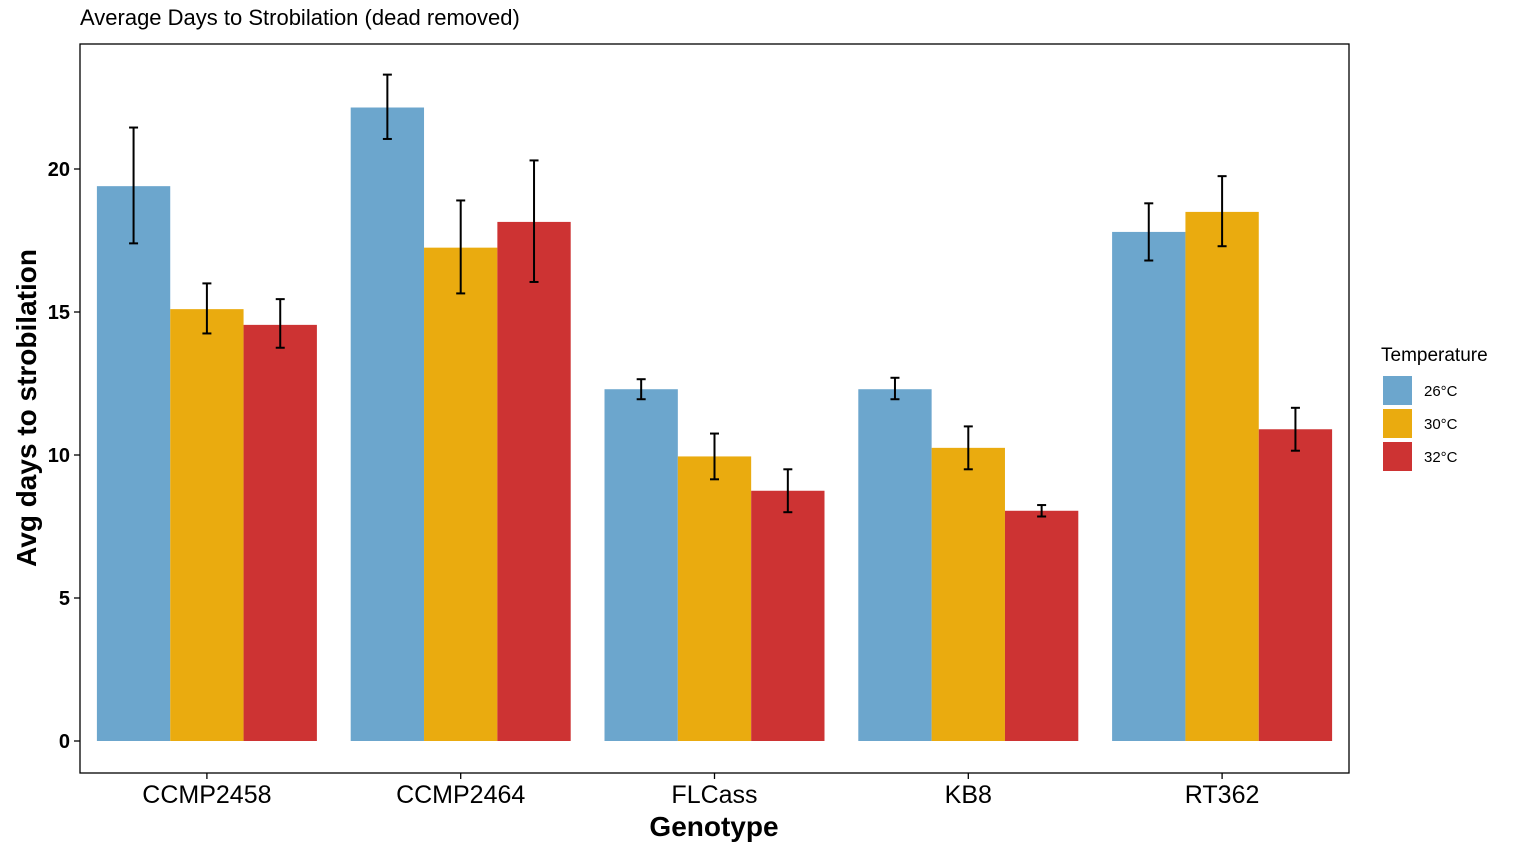 Image resolution: width=1519 pixels, height=853 pixels. What do you see at coordinates (1434, 355) in the screenshot?
I see `legend-title: Temperature` at bounding box center [1434, 355].